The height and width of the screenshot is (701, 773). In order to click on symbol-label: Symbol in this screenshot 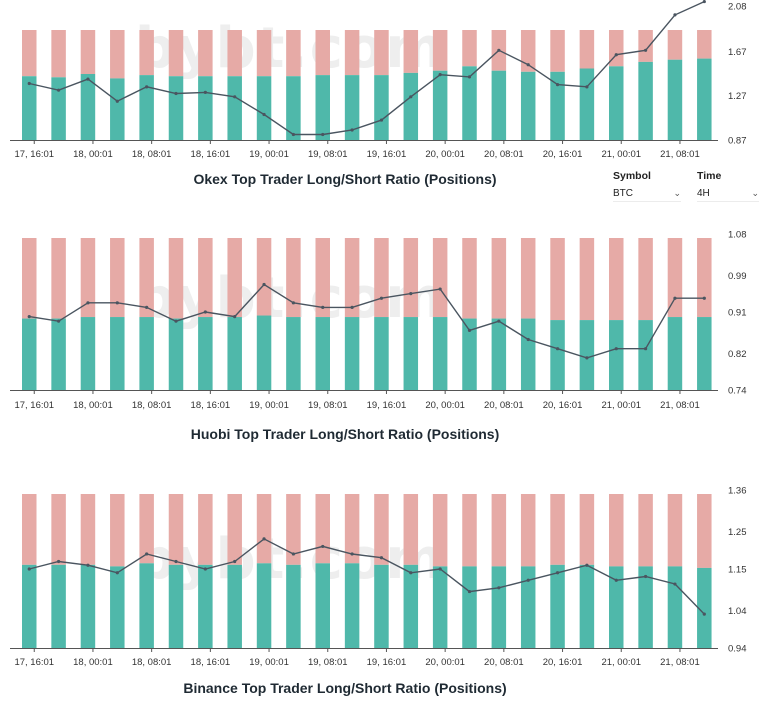, I will do `click(632, 176)`.